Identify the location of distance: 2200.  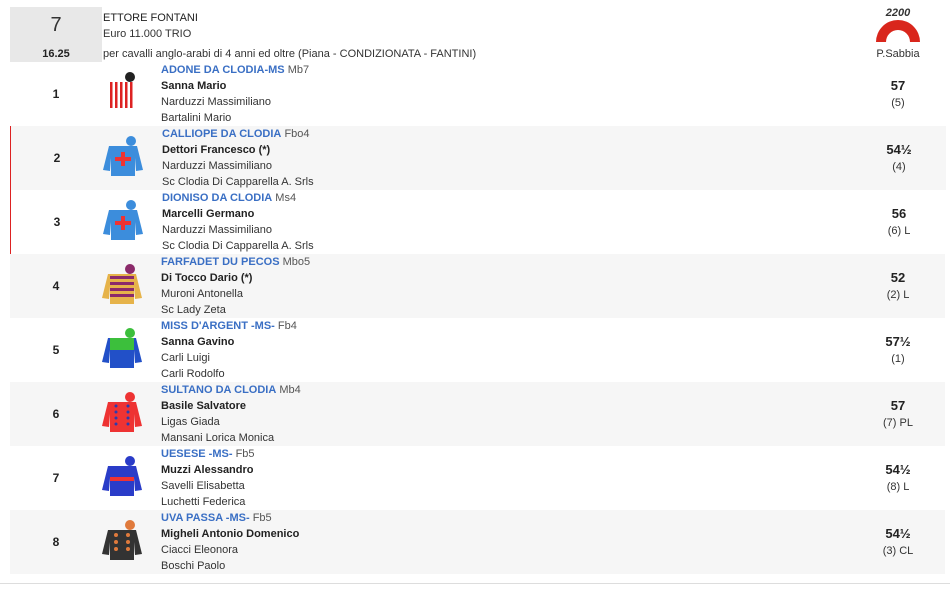
(898, 13).